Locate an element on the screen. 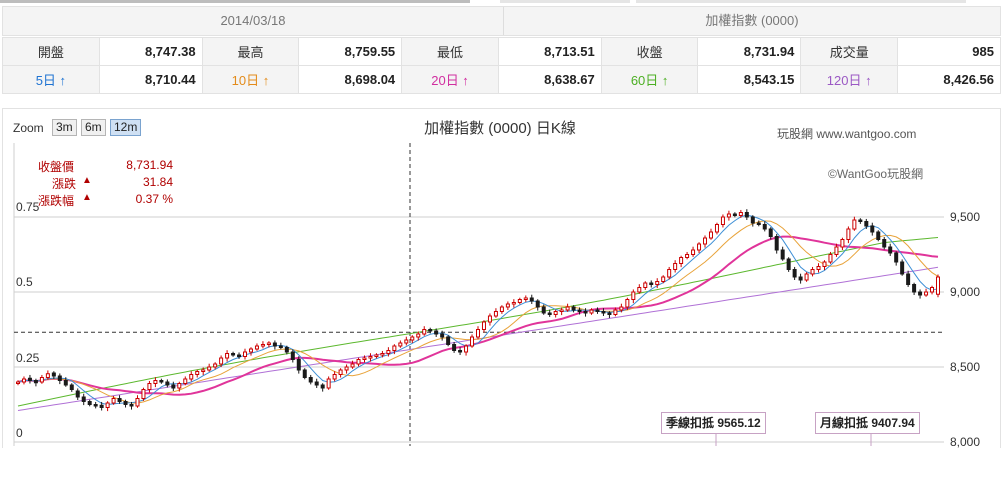  top-tab-strip is located at coordinates (502, 2).